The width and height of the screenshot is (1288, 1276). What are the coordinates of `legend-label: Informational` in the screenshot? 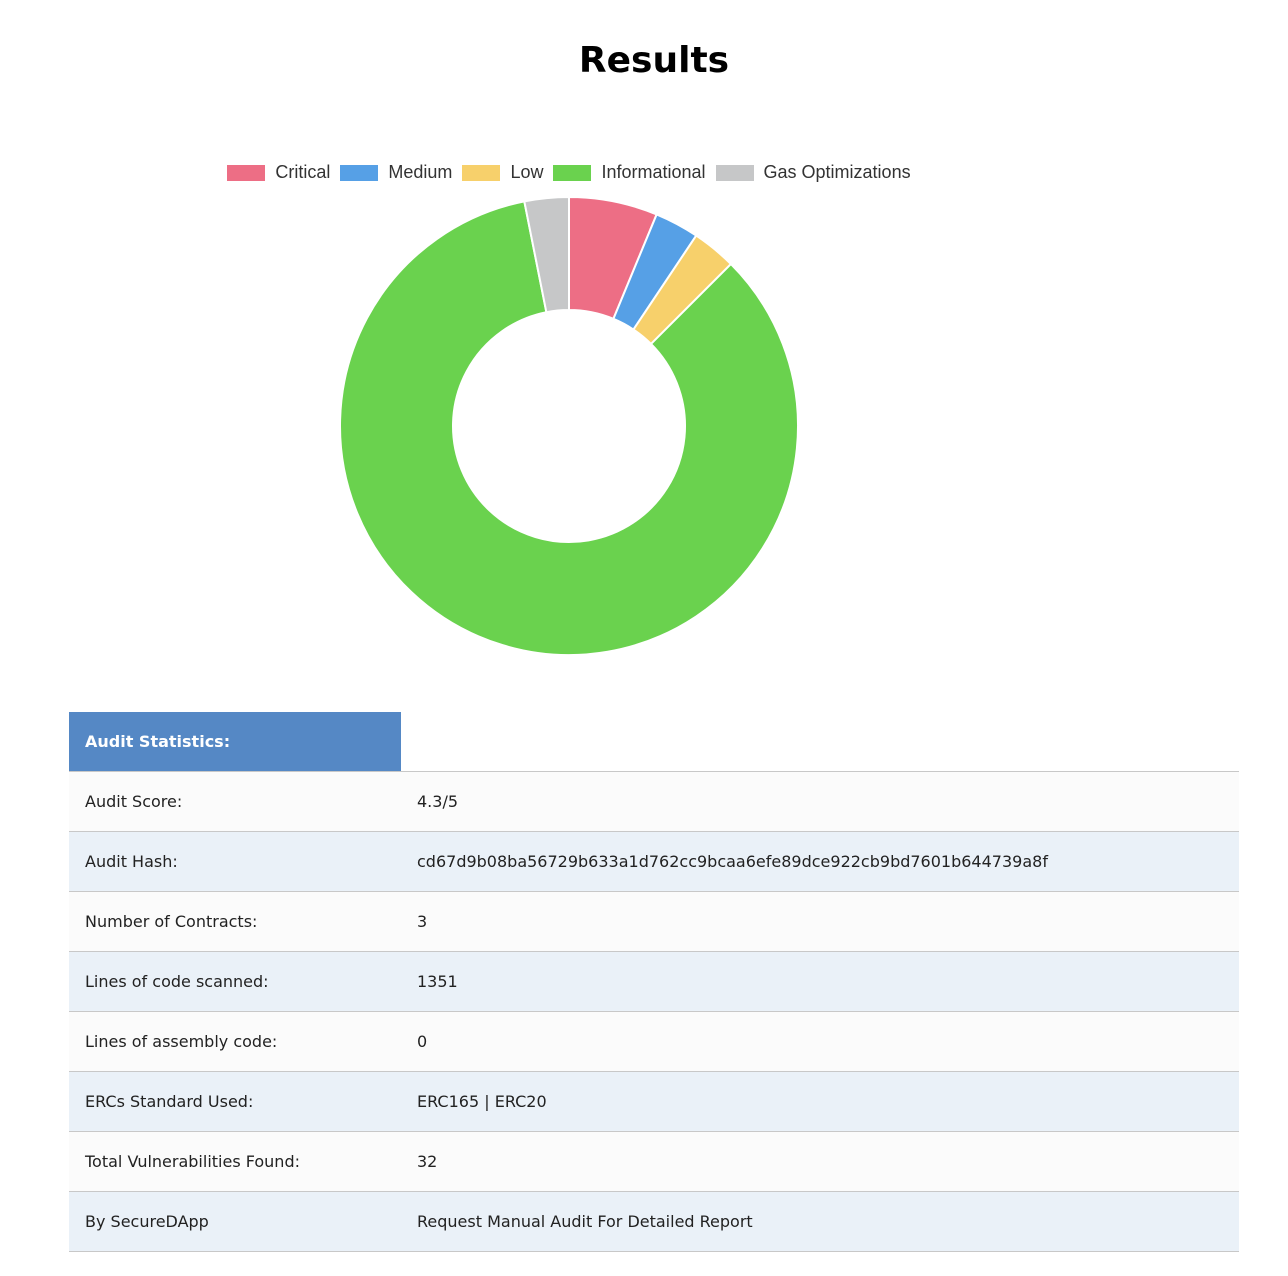 It's located at (653, 172).